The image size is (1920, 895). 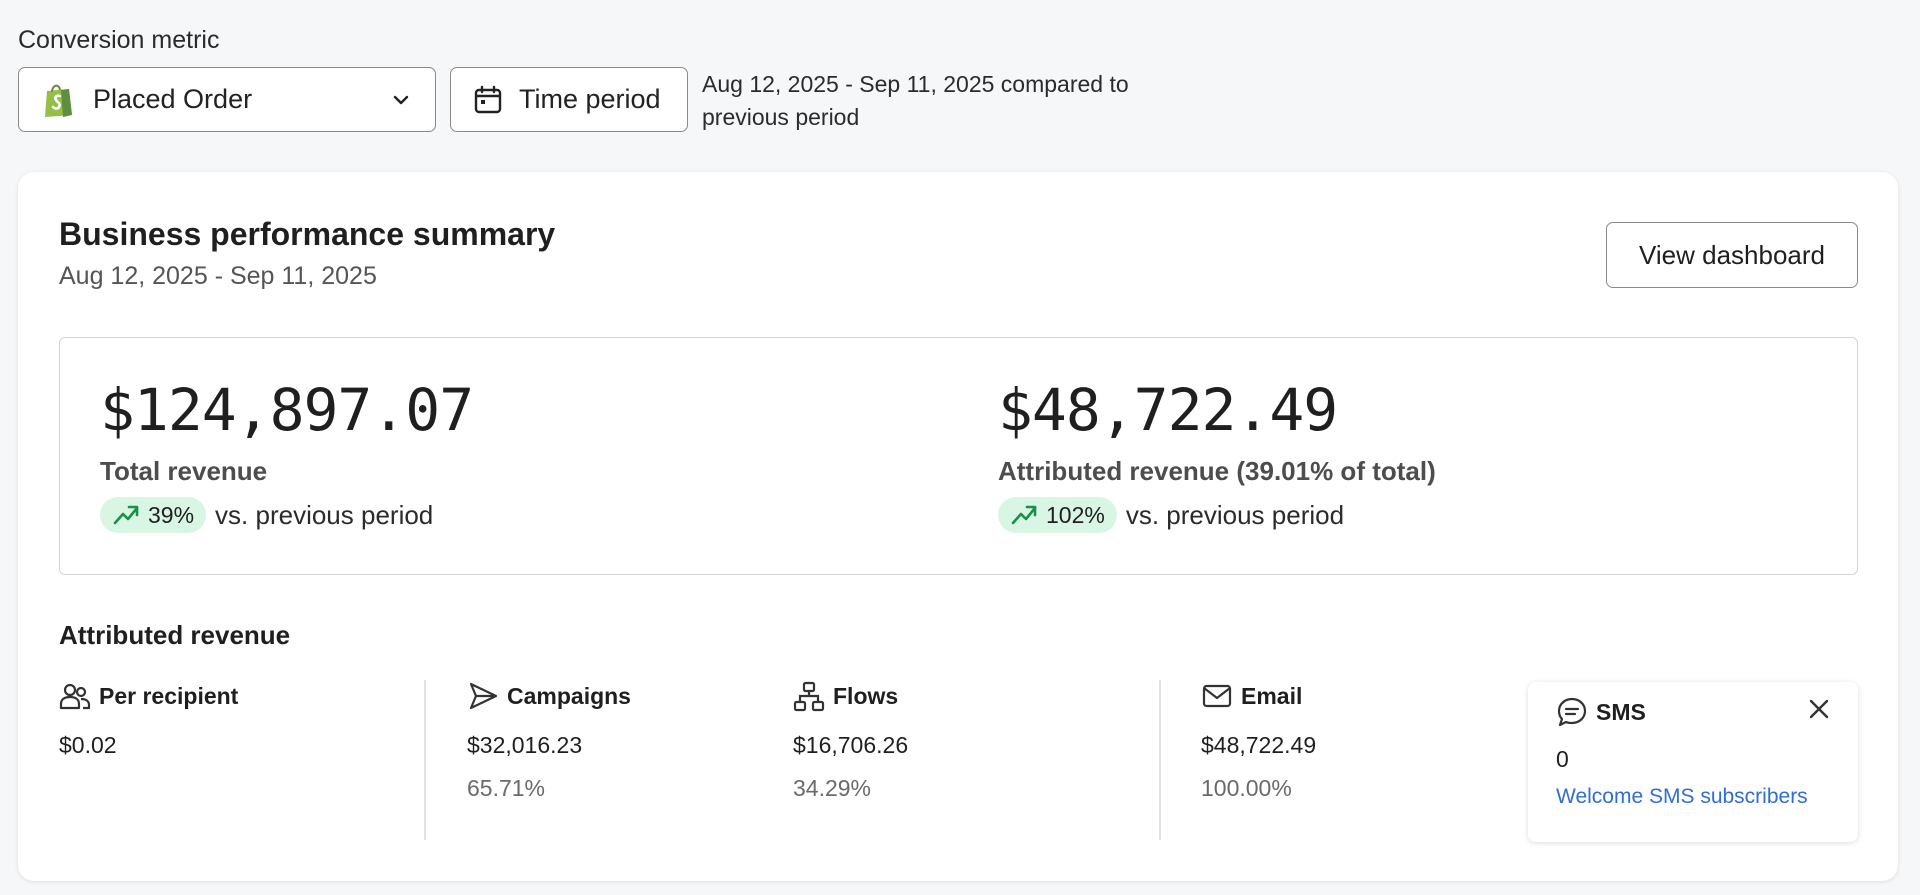 I want to click on mail-icon, so click(x=1217, y=696).